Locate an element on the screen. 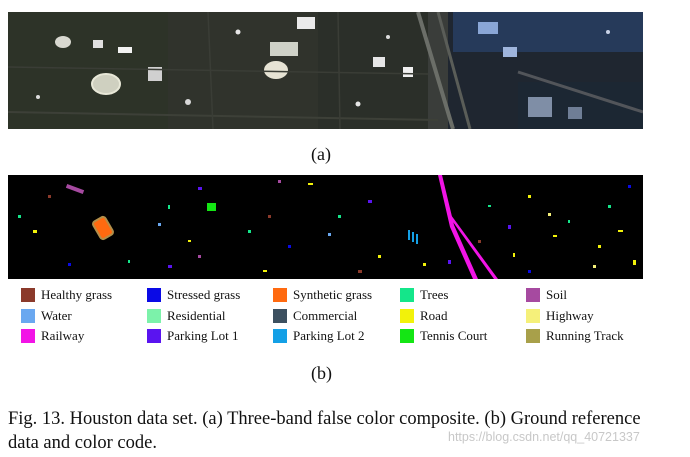 Image resolution: width=690 pixels, height=457 pixels. swatch-railway is located at coordinates (28, 336).